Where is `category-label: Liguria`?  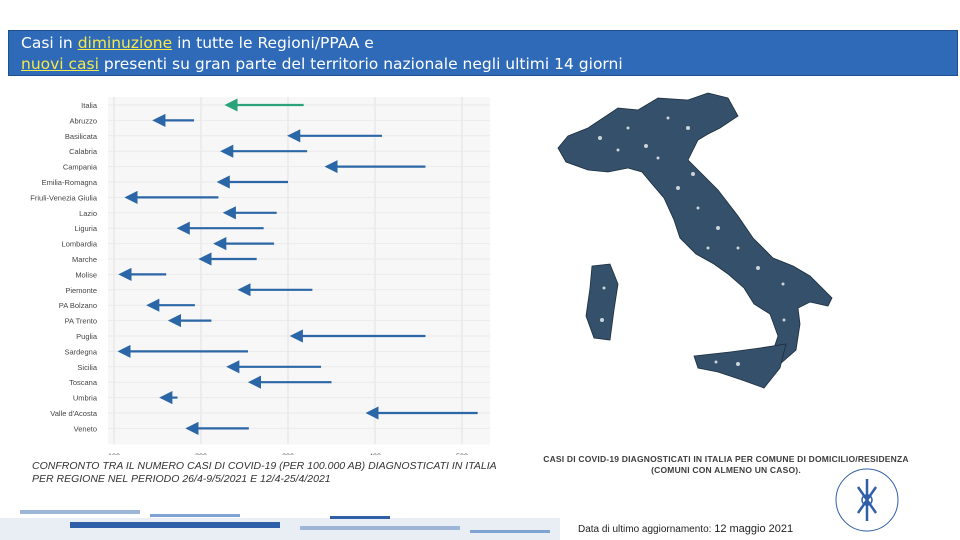 category-label: Liguria is located at coordinates (85, 228).